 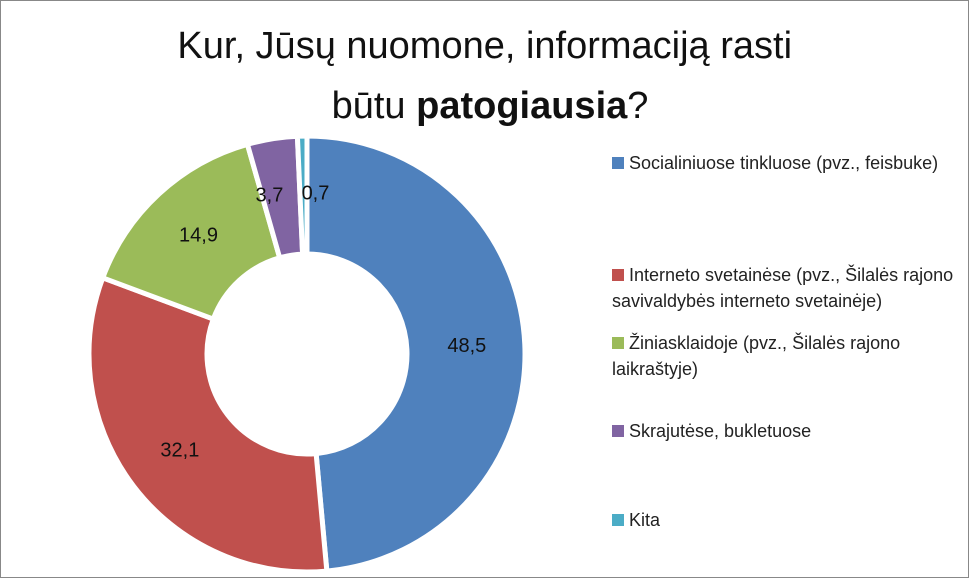 I want to click on legend-label: Socialiniuose tinkluose (pvz., feisbuke), so click(x=784, y=163).